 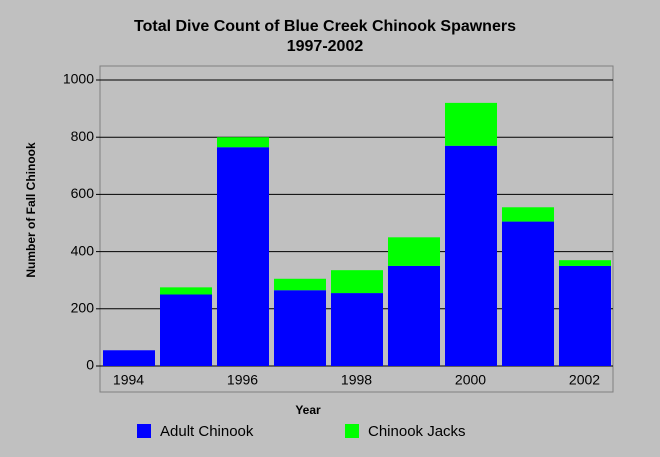 I want to click on y-tick-label: 0, so click(x=90, y=365).